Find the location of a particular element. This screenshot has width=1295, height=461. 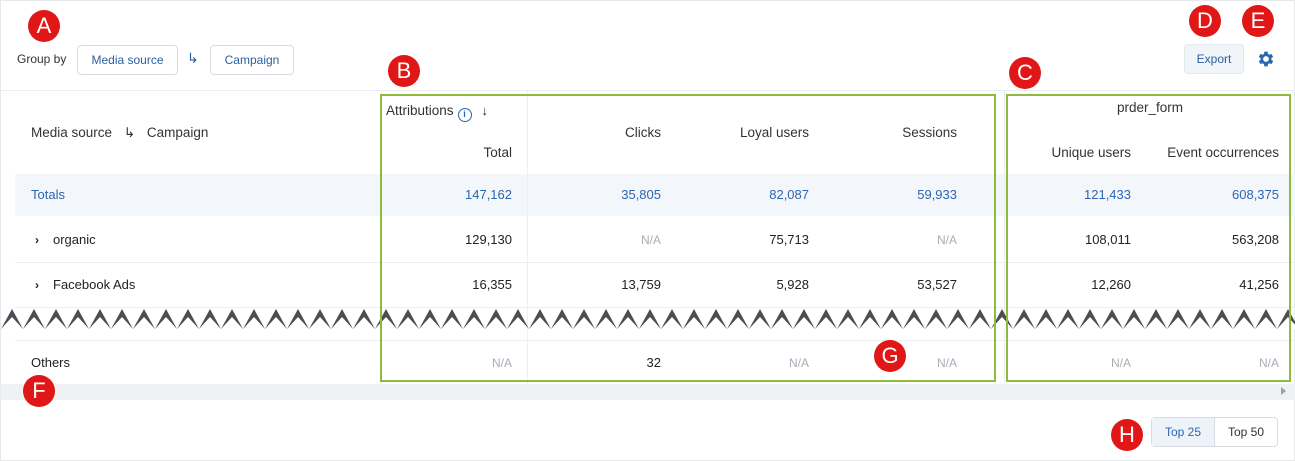

export-button: Export is located at coordinates (1214, 59).